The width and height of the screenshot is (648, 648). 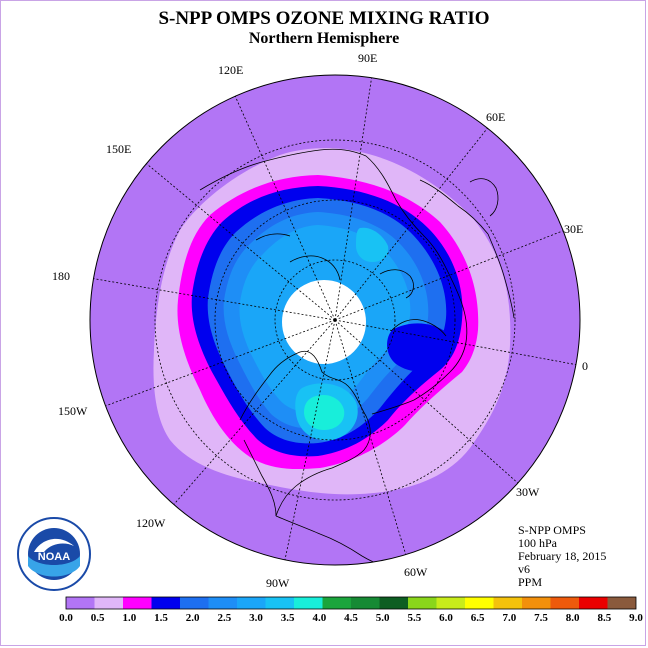 What do you see at coordinates (161, 618) in the screenshot?
I see `colorbar-tick-label: 1.5` at bounding box center [161, 618].